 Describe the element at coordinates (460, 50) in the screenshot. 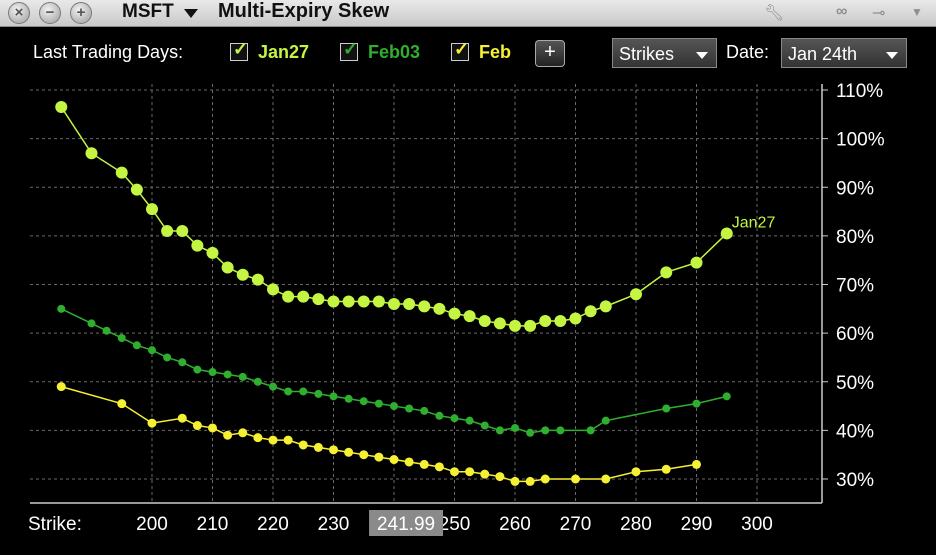

I see `feb-checkbox: ✓` at that location.